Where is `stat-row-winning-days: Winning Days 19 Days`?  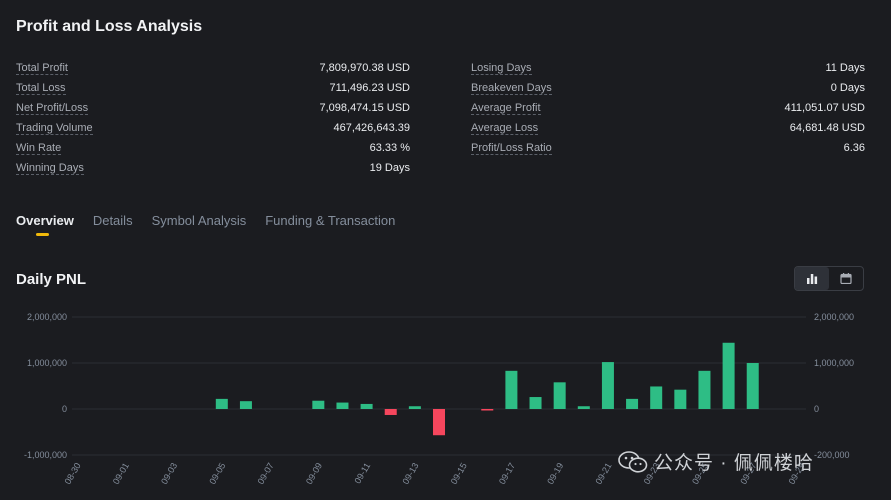
stat-row-winning-days: Winning Days 19 Days is located at coordinates (213, 168).